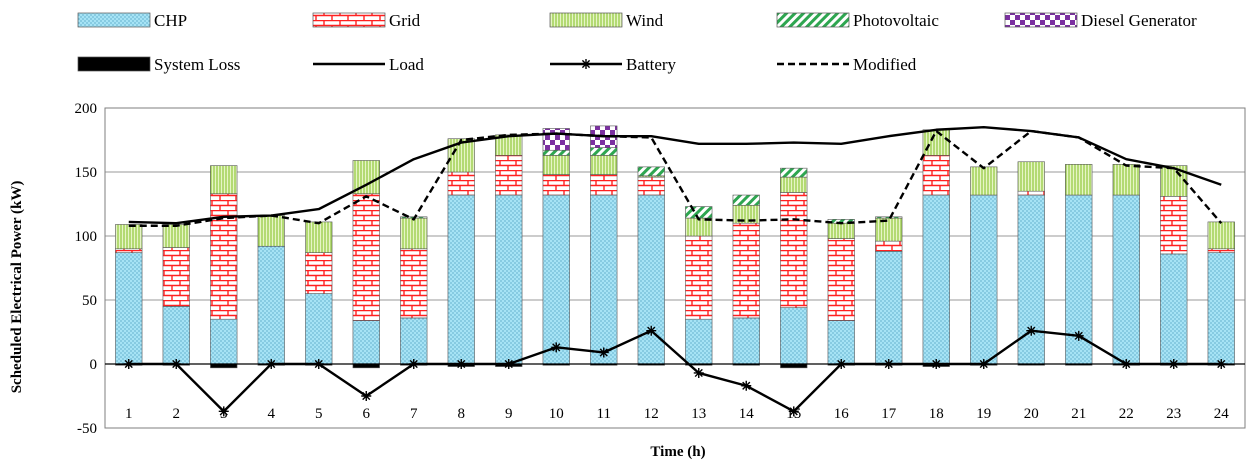  What do you see at coordinates (586, 20) in the screenshot?
I see `legend-swatch-wind` at bounding box center [586, 20].